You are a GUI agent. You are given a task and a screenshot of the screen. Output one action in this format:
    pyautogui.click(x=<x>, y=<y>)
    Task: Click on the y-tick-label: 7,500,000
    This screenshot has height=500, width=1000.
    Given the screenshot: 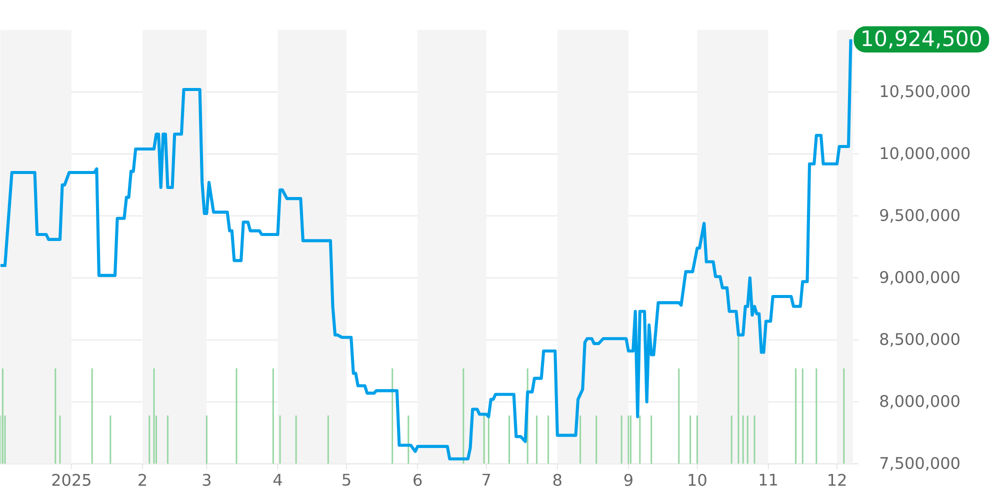 What is the action you would take?
    pyautogui.click(x=920, y=464)
    